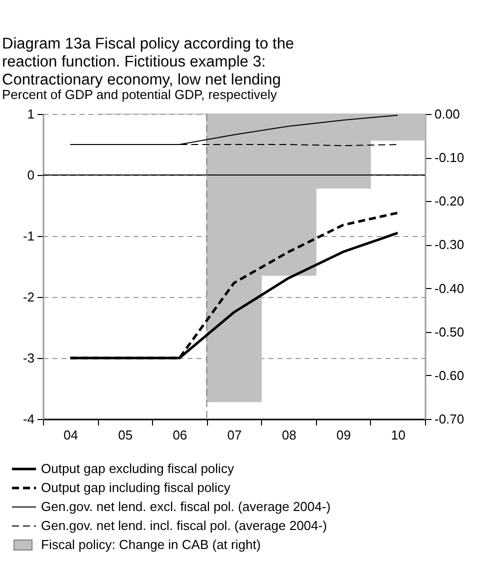 This screenshot has height=565, width=478. What do you see at coordinates (449, 158) in the screenshot?
I see `y2-tick-label: -0.10` at bounding box center [449, 158].